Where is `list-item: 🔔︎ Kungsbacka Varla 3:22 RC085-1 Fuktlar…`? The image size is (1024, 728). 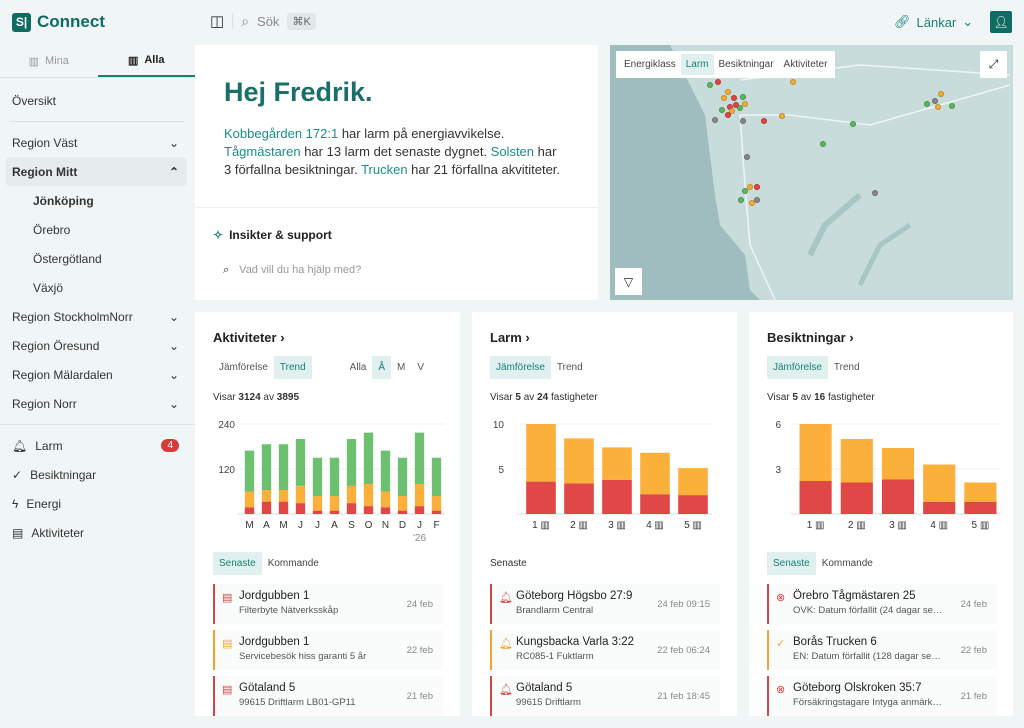 list-item: 🔔︎ Kungsbacka Varla 3:22 RC085-1 Fuktlar… is located at coordinates (605, 650).